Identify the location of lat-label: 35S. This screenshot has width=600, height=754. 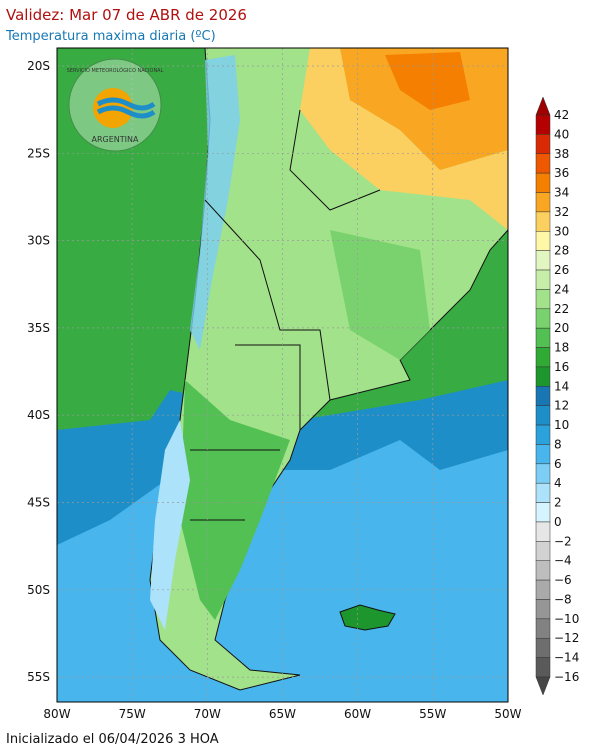
(38, 328).